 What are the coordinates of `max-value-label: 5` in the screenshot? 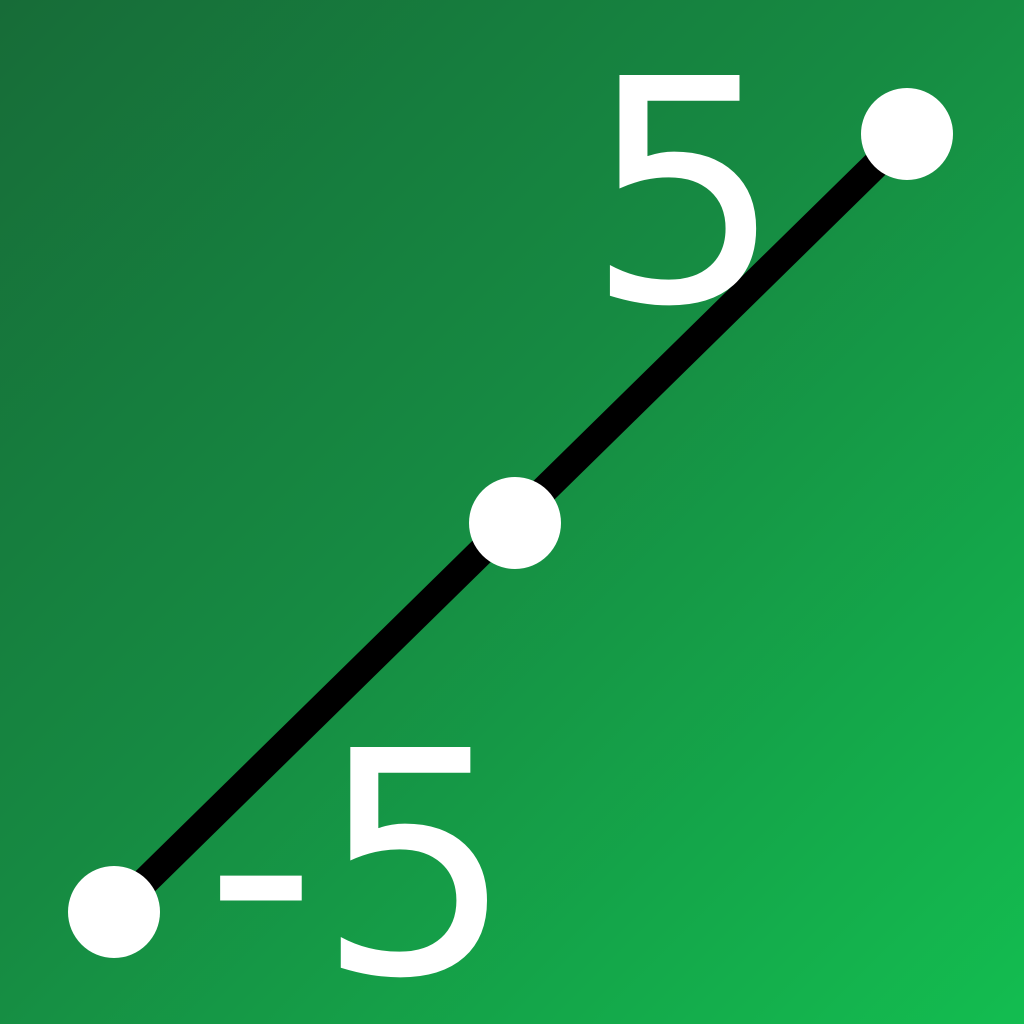 It's located at (685, 194).